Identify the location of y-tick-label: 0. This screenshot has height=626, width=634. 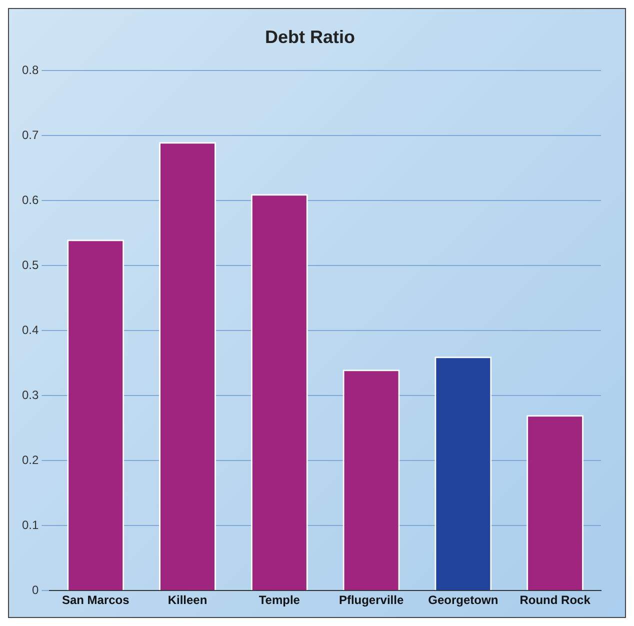
(35, 589).